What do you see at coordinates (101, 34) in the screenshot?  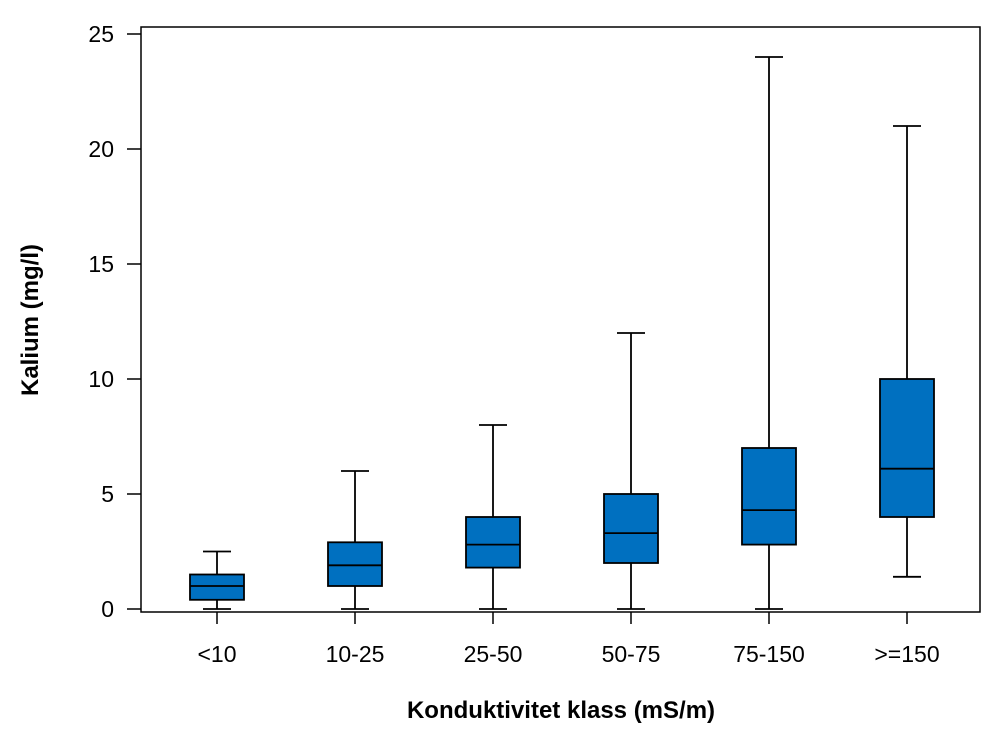 I see `y-tick-label: 25` at bounding box center [101, 34].